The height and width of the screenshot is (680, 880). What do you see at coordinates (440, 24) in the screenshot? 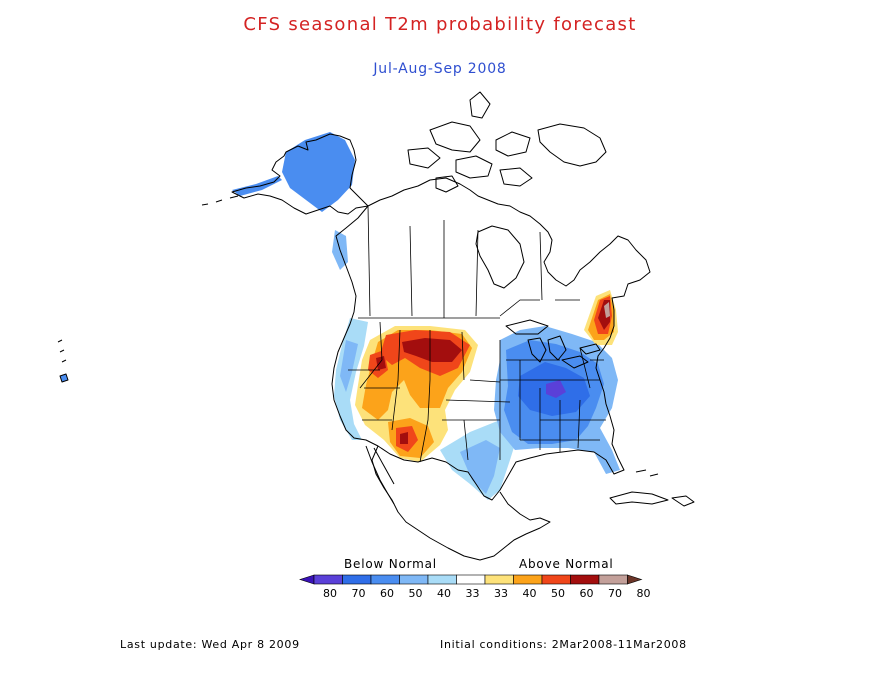
I see `map-title: CFS seasonal T2m probability forecast` at bounding box center [440, 24].